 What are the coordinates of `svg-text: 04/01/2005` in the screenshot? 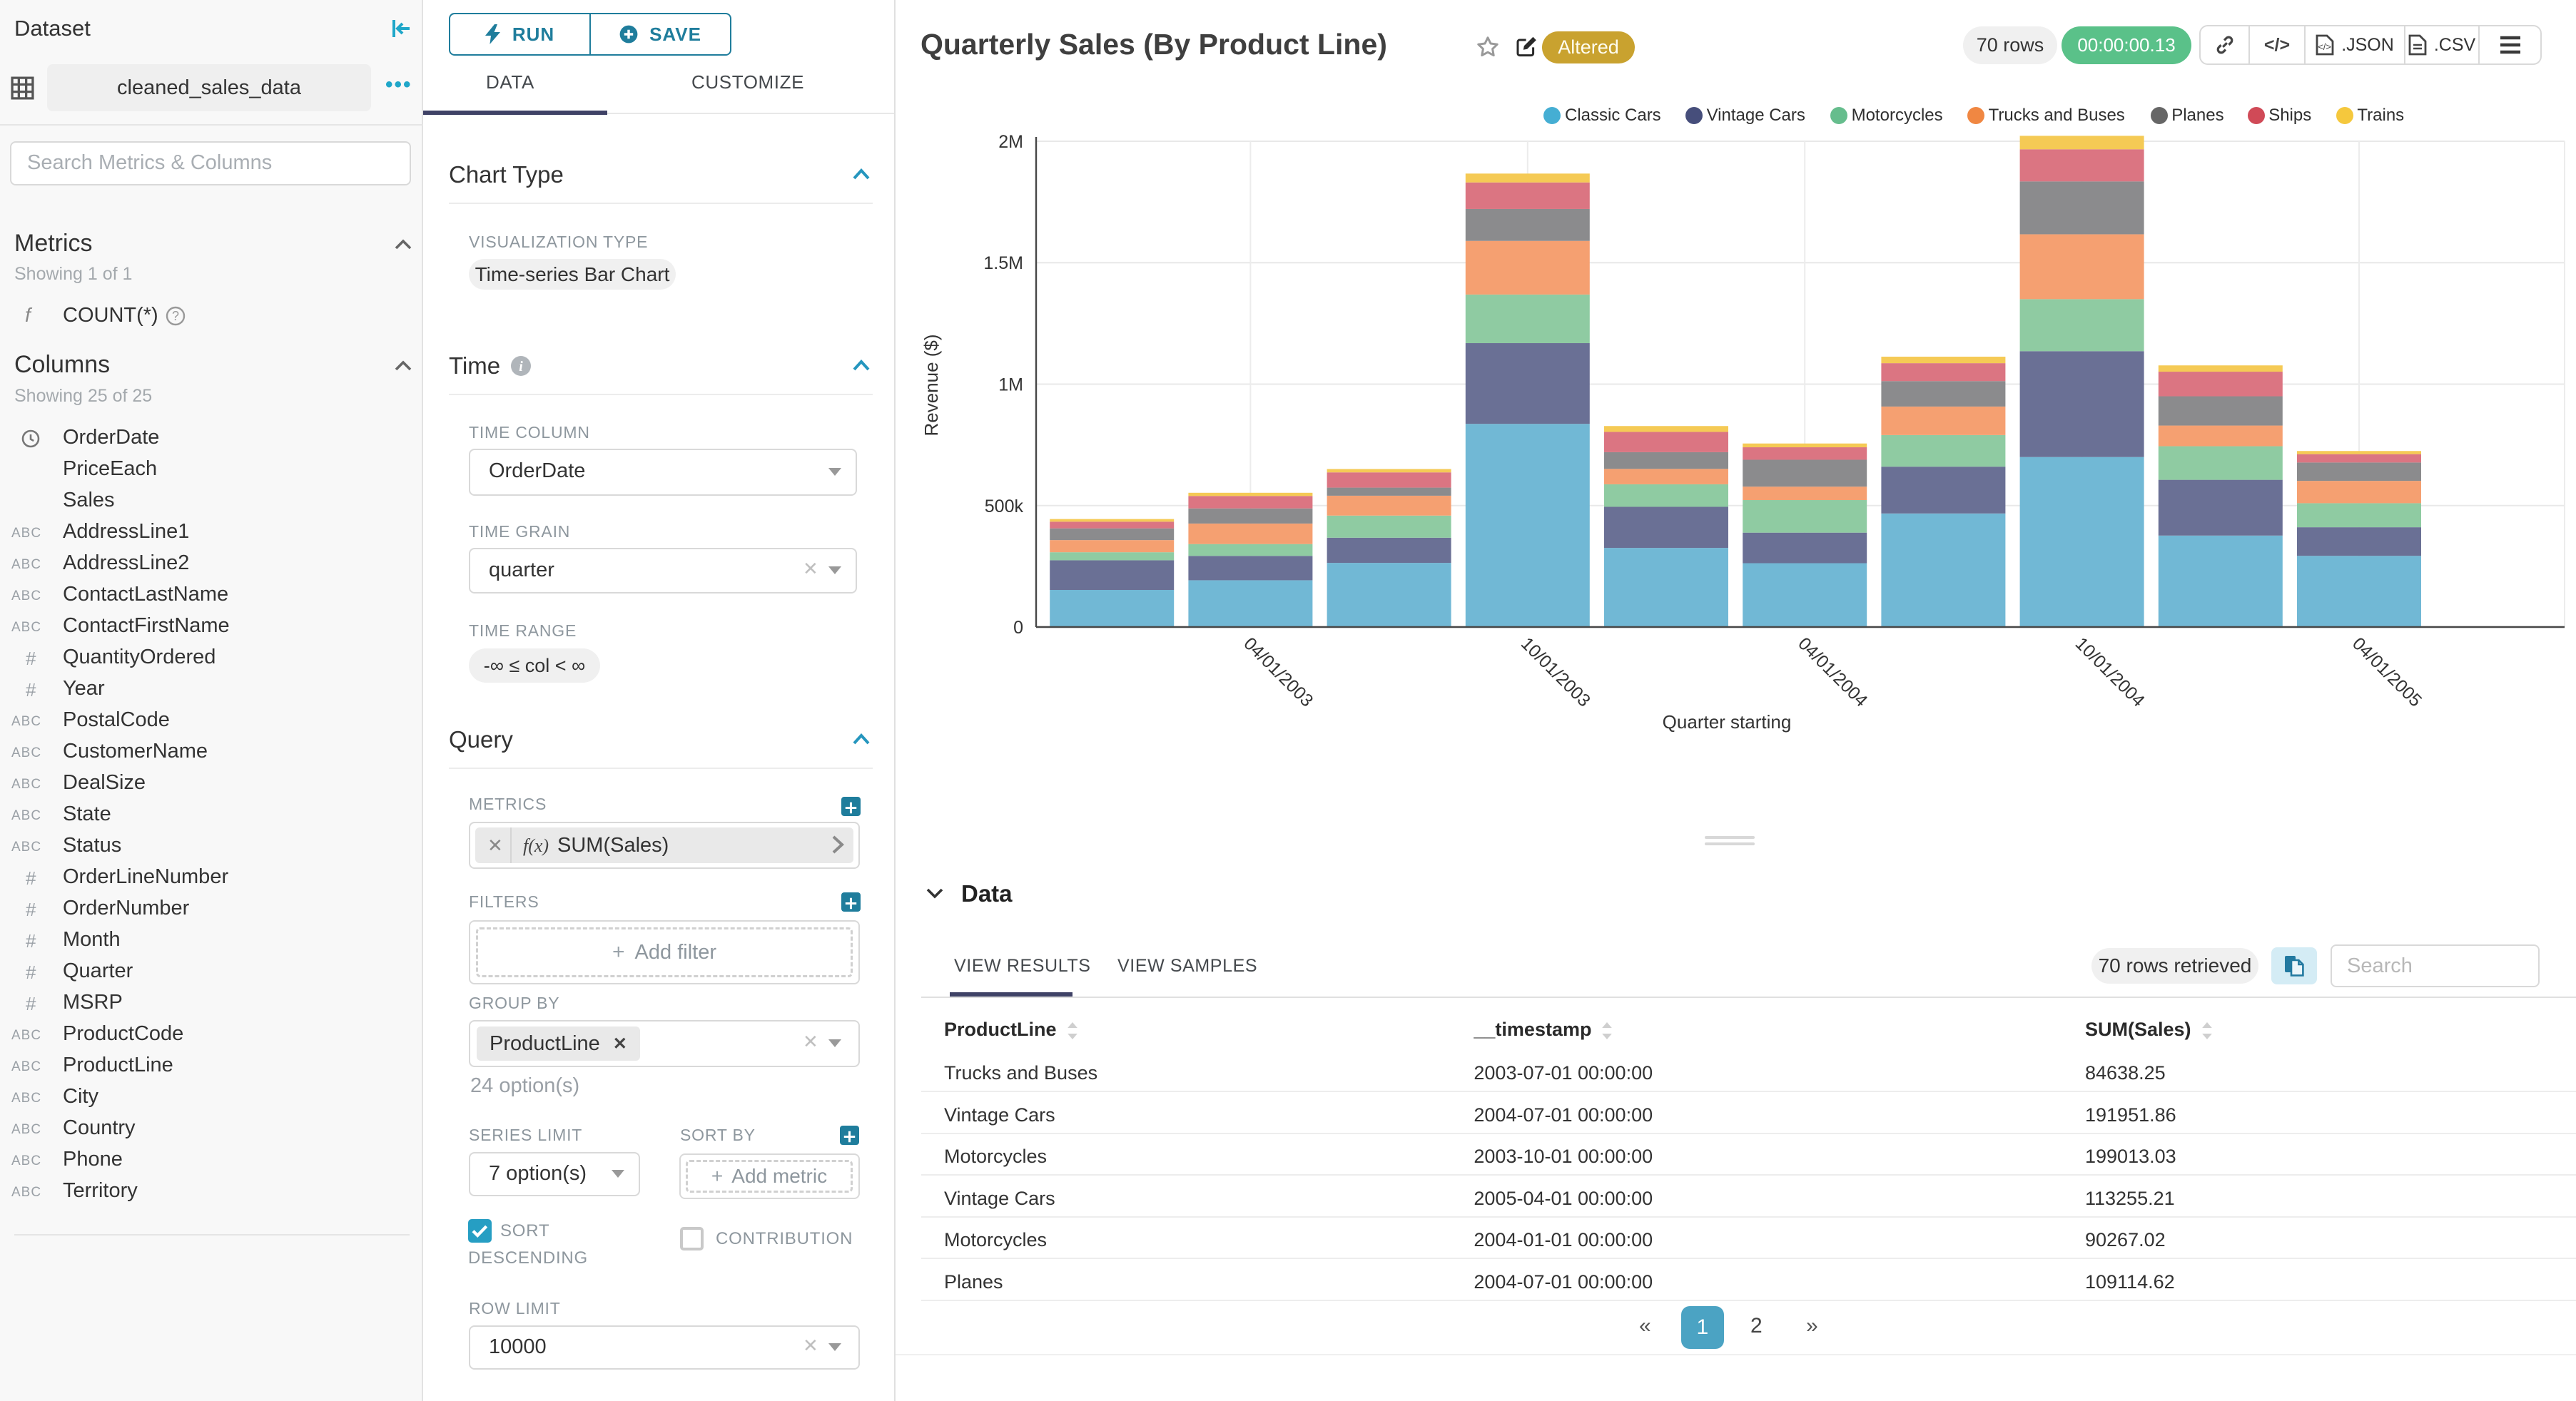 It's located at (2386, 671).